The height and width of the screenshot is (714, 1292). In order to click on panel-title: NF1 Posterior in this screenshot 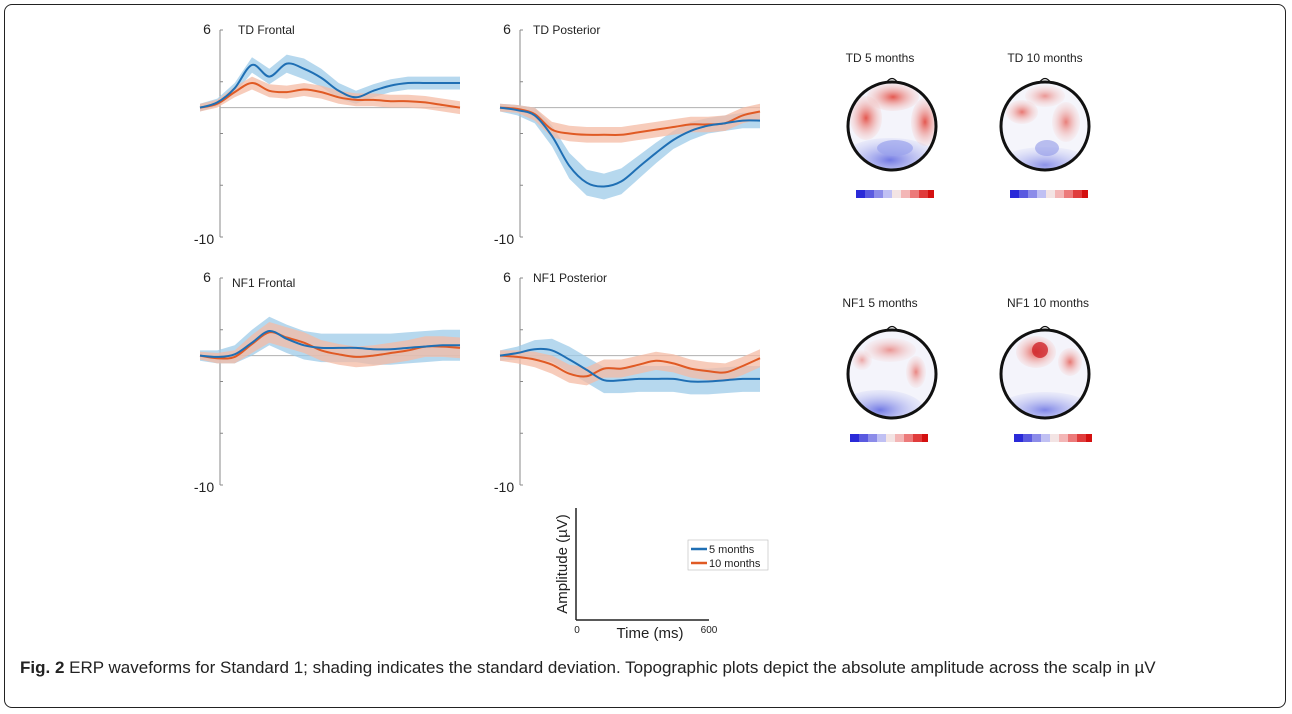, I will do `click(570, 278)`.